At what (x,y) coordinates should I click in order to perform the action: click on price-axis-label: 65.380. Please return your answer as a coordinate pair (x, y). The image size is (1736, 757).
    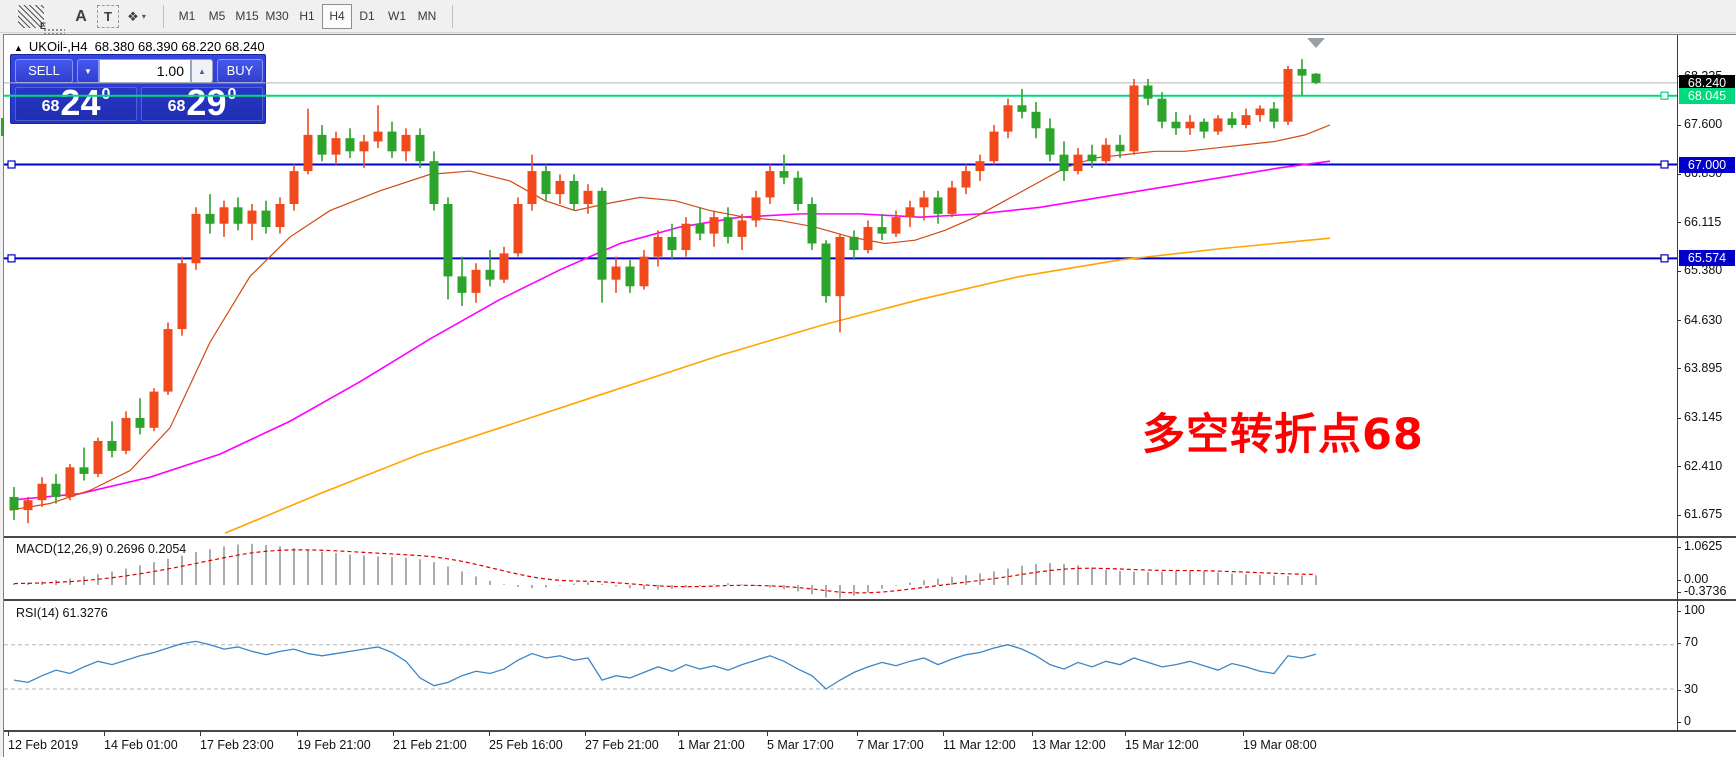
    Looking at the image, I should click on (1703, 270).